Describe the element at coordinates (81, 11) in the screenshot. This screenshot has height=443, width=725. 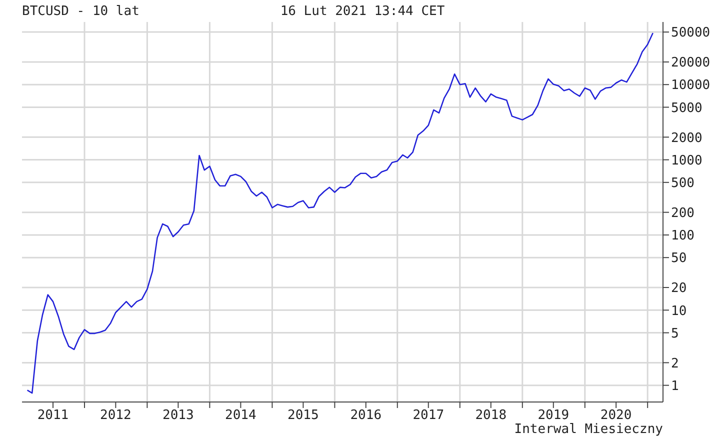
I see `chart-title: BTCUSD - 10 lat` at that location.